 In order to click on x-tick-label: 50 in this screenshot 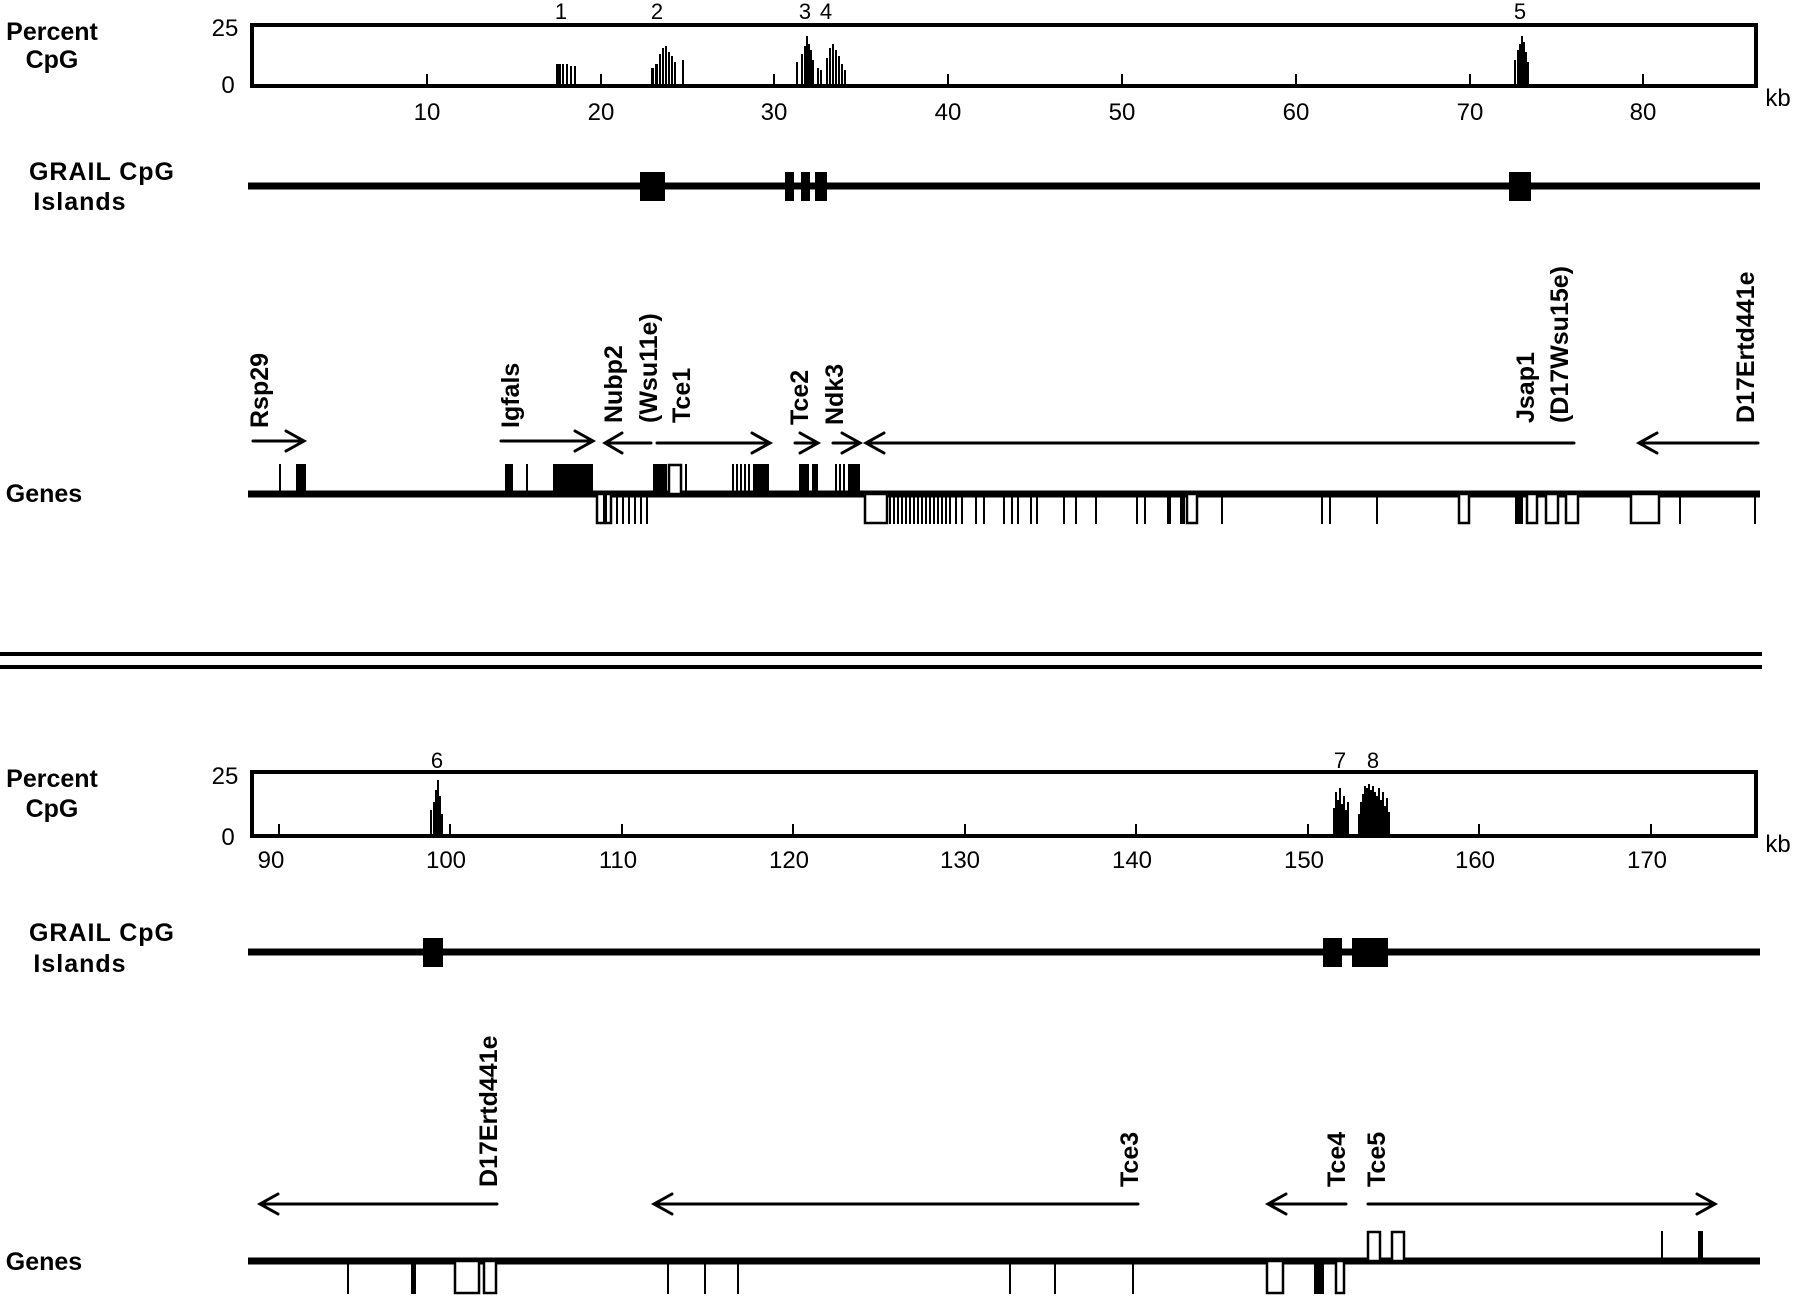, I will do `click(1122, 112)`.